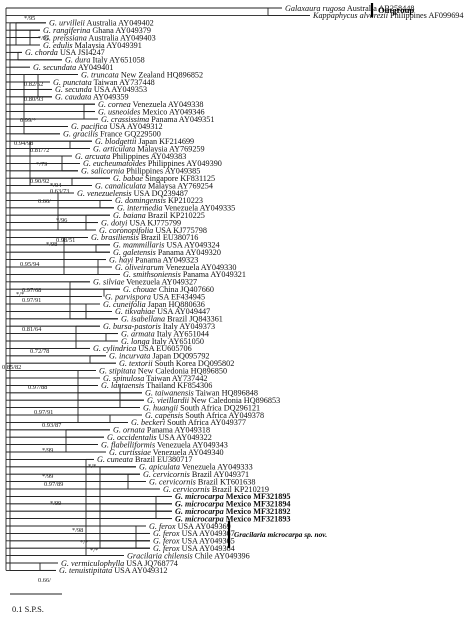 This screenshot has width=474, height=619. What do you see at coordinates (194, 533) in the screenshot?
I see `taxon-label: G. ferox USA AY049367` at bounding box center [194, 533].